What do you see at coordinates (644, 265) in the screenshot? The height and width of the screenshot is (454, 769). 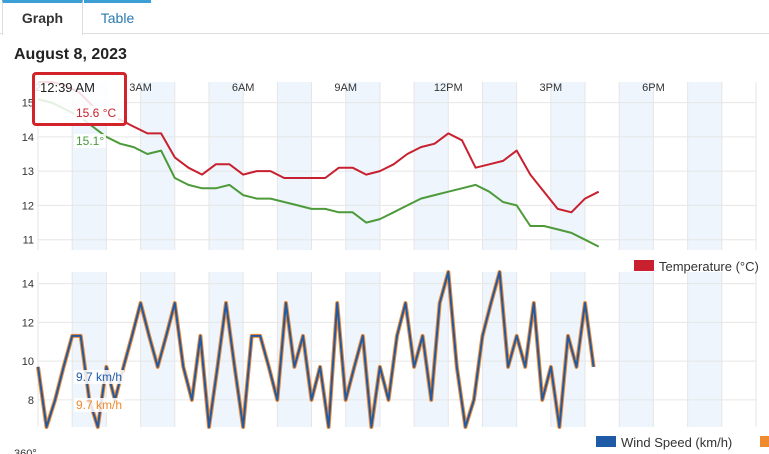 I see `legend-swatch-temperature` at bounding box center [644, 265].